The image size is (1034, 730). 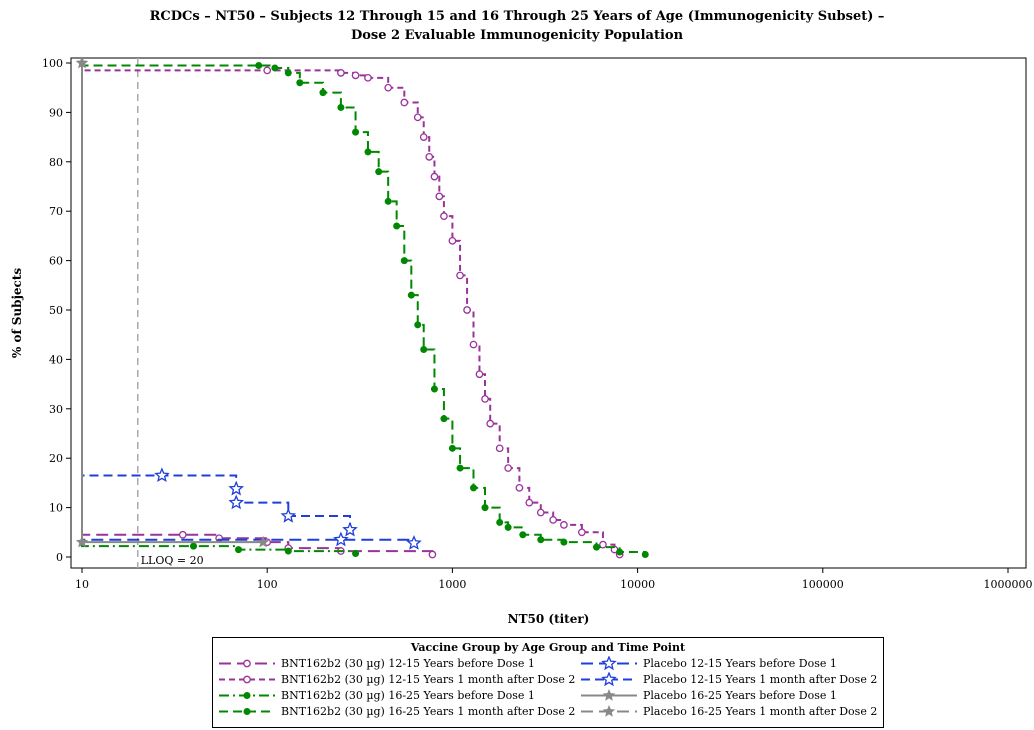 I want to click on x-tick-label: 100, so click(x=267, y=584).